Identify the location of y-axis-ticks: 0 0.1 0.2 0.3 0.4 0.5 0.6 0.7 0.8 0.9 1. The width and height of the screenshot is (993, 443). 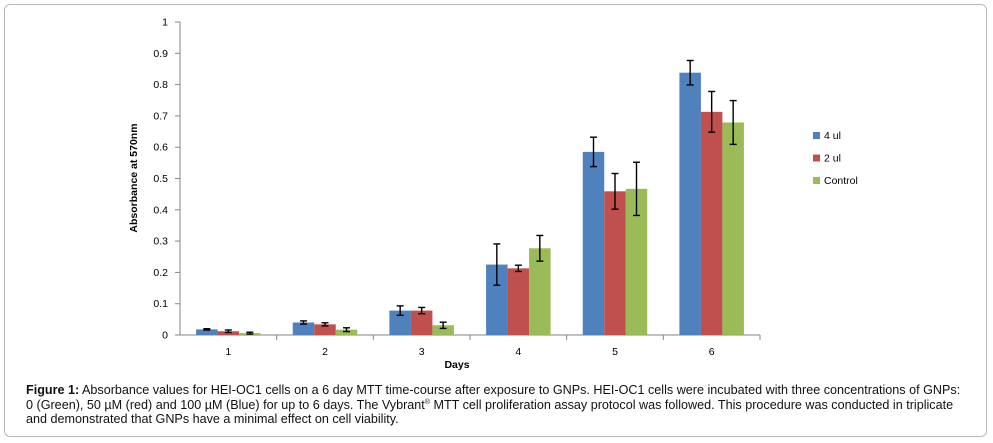
(166, 179).